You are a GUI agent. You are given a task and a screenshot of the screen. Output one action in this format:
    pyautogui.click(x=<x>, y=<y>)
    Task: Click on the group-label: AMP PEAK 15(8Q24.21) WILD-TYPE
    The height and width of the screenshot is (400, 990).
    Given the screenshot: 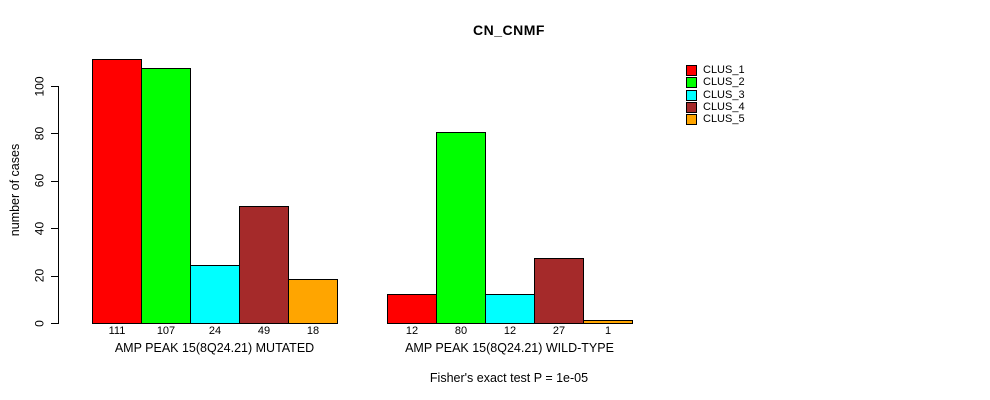 What is the action you would take?
    pyautogui.click(x=509, y=348)
    